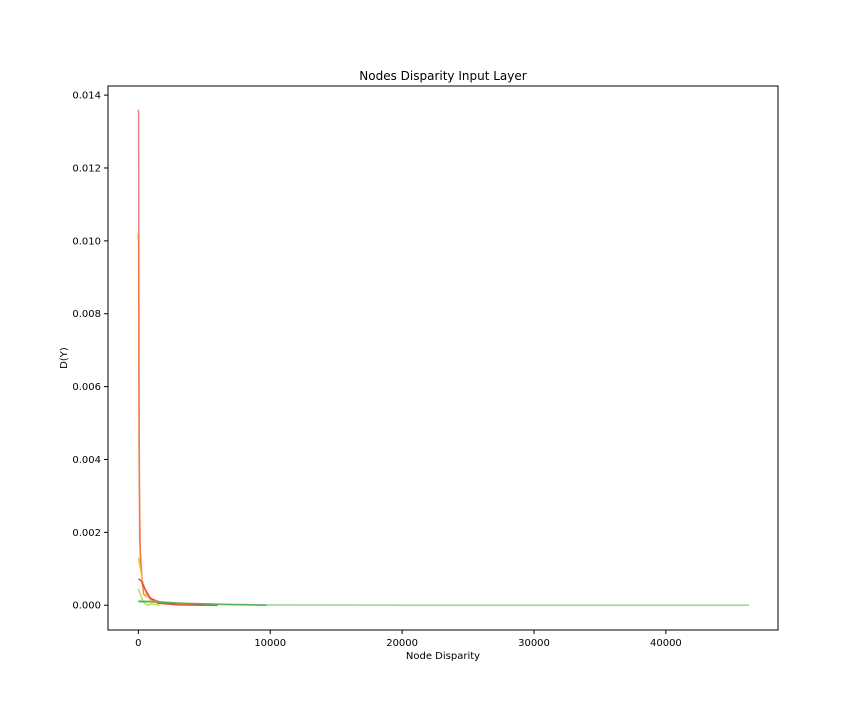 Image resolution: width=864 pixels, height=720 pixels. What do you see at coordinates (86, 606) in the screenshot?
I see `y-tick-label: 0.000` at bounding box center [86, 606].